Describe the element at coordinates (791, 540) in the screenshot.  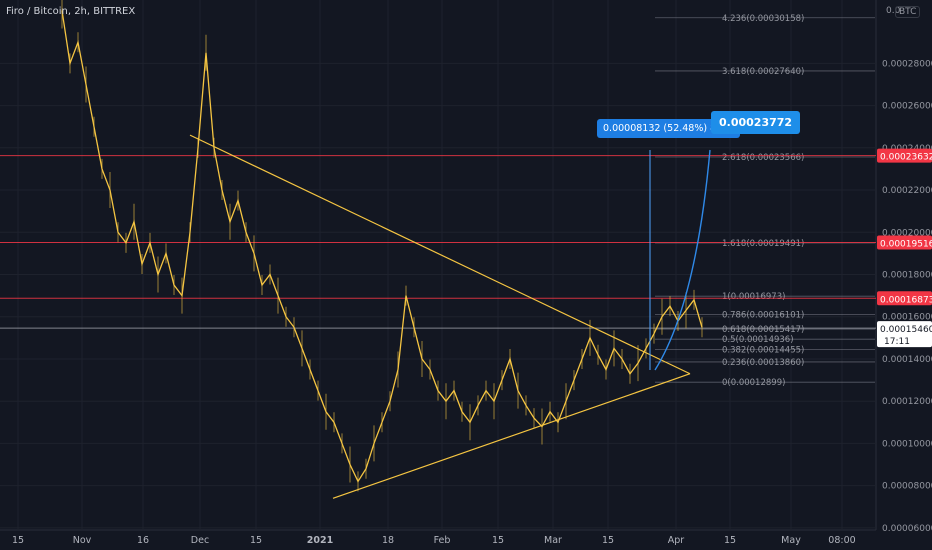
I see `x-tick-label: May` at that location.